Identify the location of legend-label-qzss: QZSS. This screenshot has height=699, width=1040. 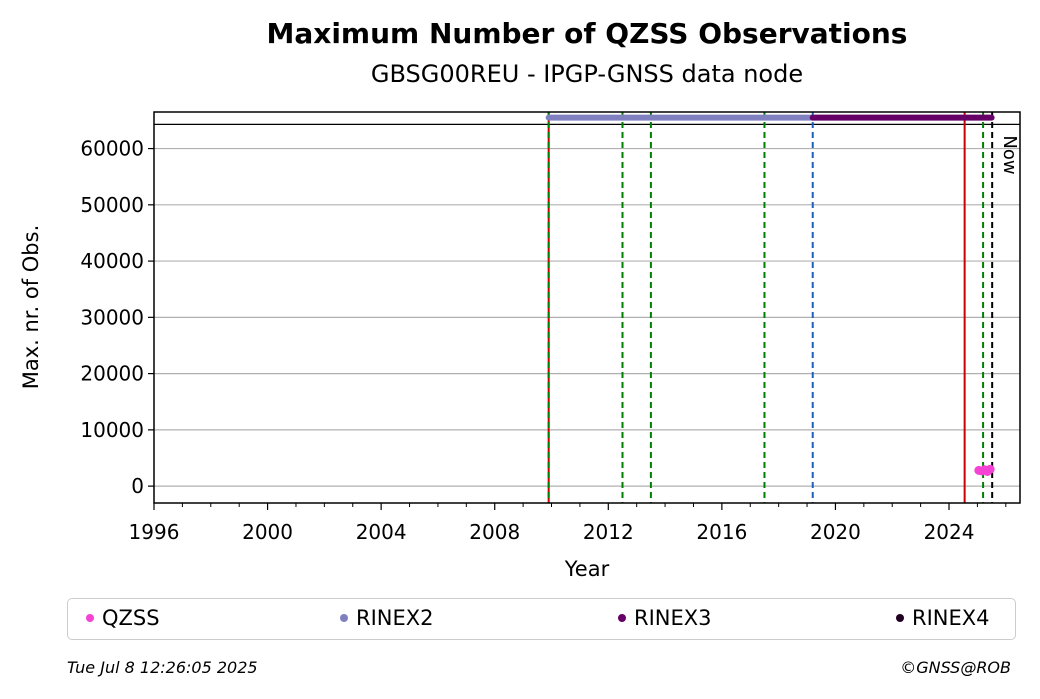
(131, 618).